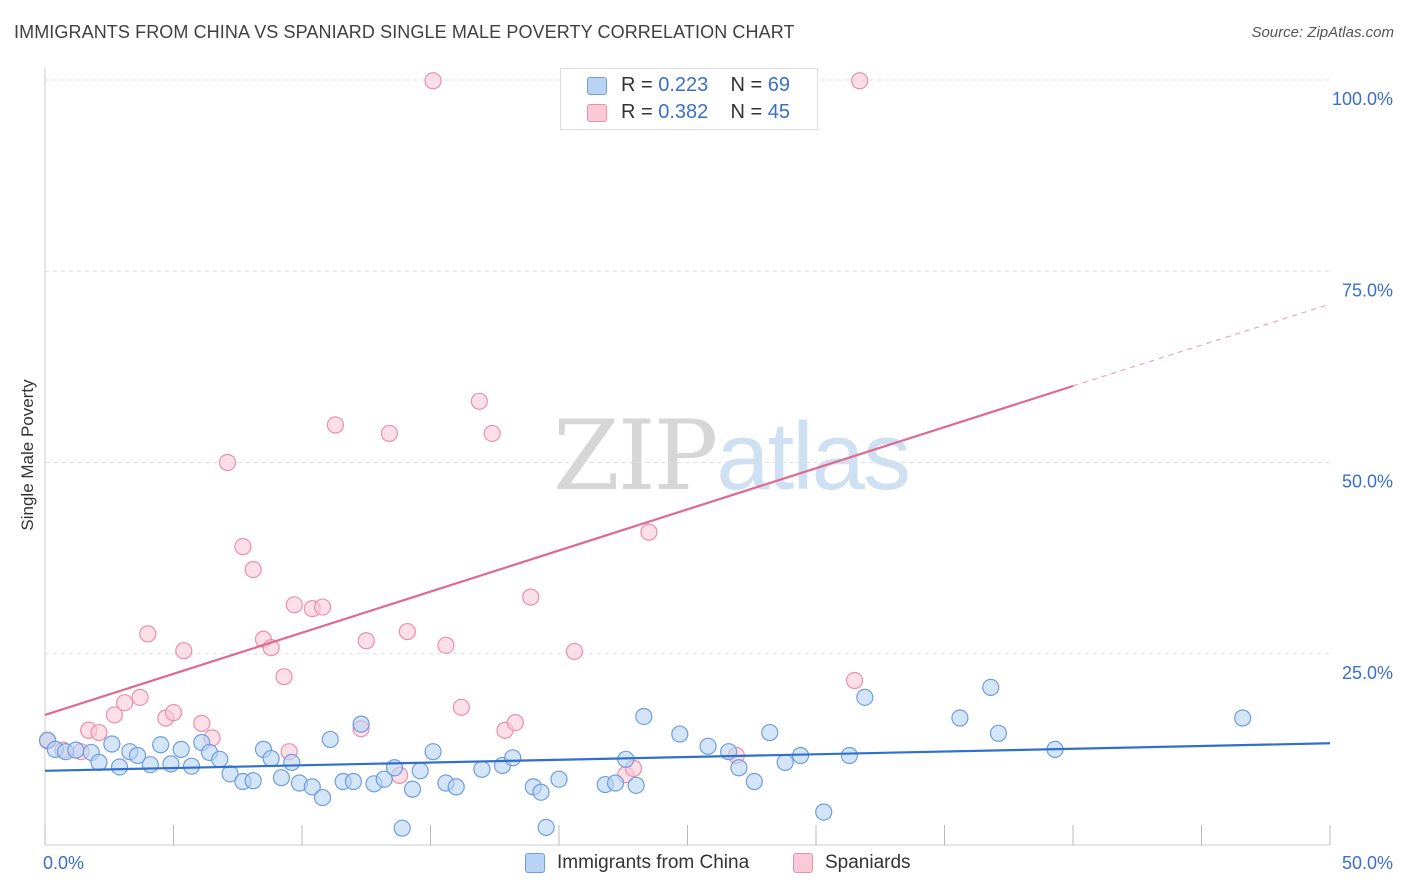 Image resolution: width=1406 pixels, height=892 pixels. What do you see at coordinates (1367, 290) in the screenshot?
I see `y-tick-label: 75.0%` at bounding box center [1367, 290].